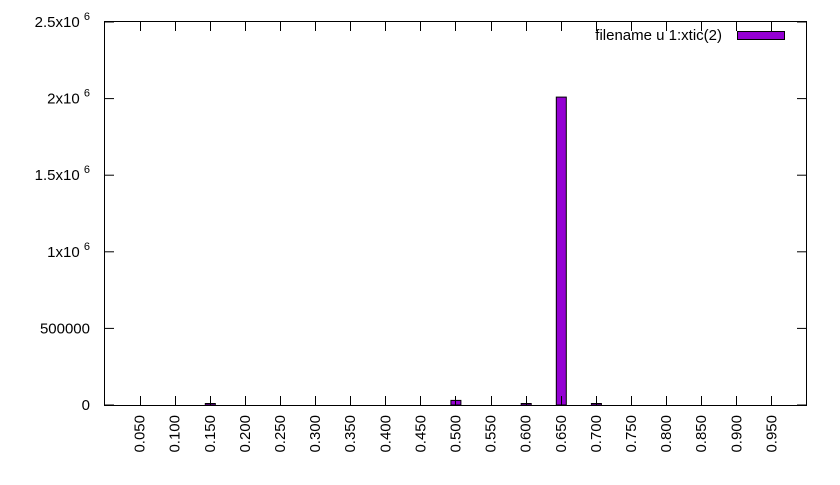  What do you see at coordinates (455, 434) in the screenshot?
I see `x-tick-label: 0.500` at bounding box center [455, 434].